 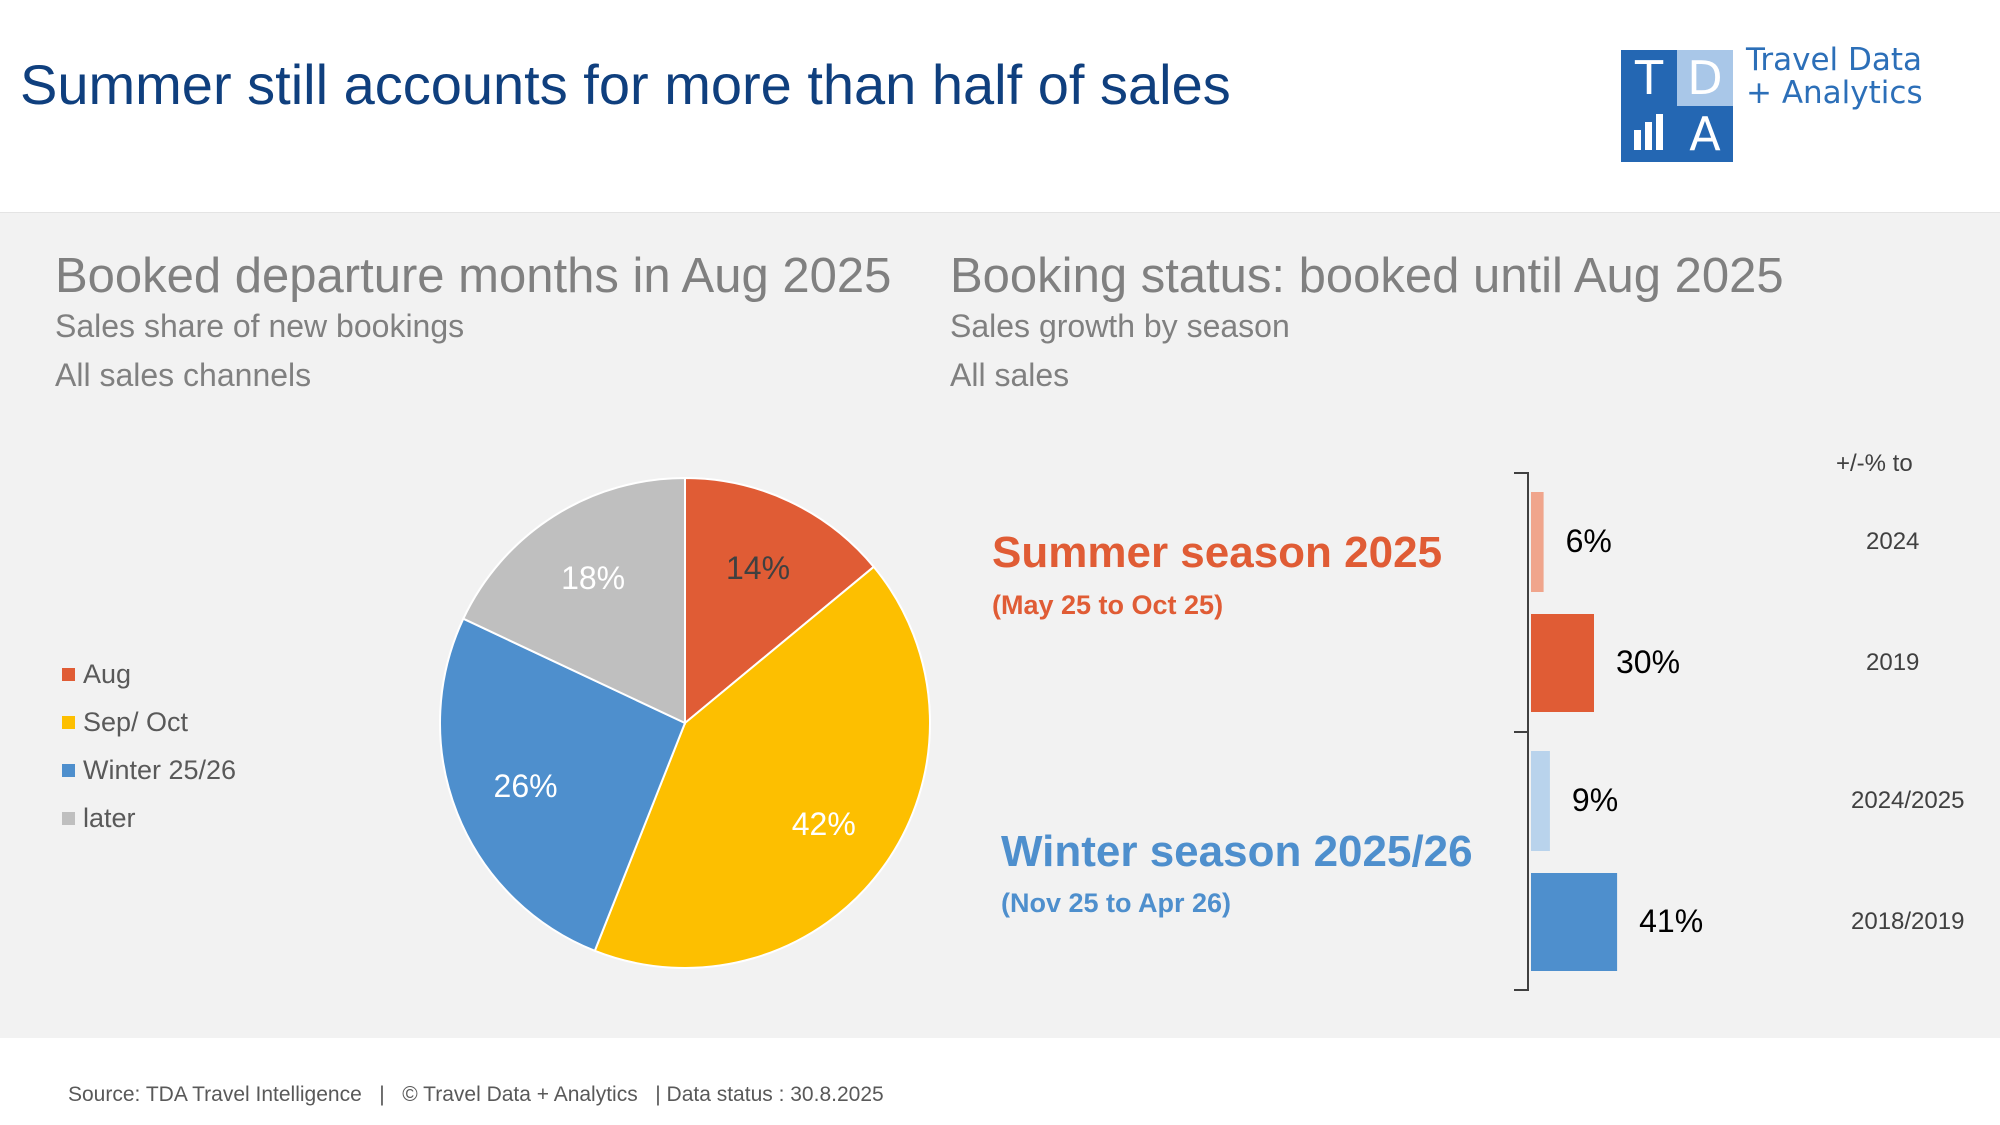 What do you see at coordinates (1588, 541) in the screenshot?
I see `bar-value-label: 6%` at bounding box center [1588, 541].